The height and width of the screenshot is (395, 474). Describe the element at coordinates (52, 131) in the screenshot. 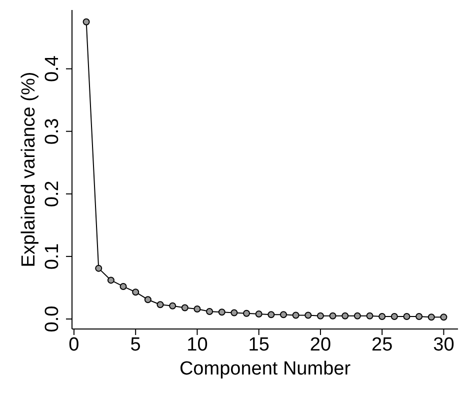

I see `y-tick-label: 0.3` at that location.